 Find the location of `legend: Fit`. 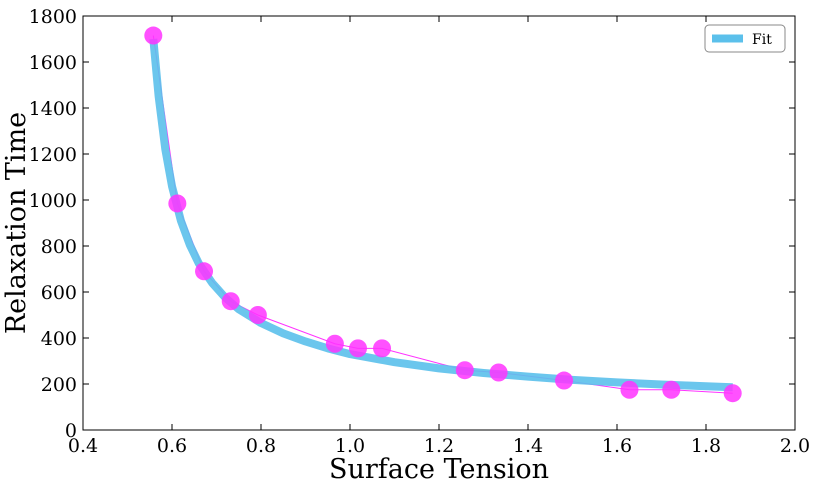

legend: Fit is located at coordinates (745, 38).